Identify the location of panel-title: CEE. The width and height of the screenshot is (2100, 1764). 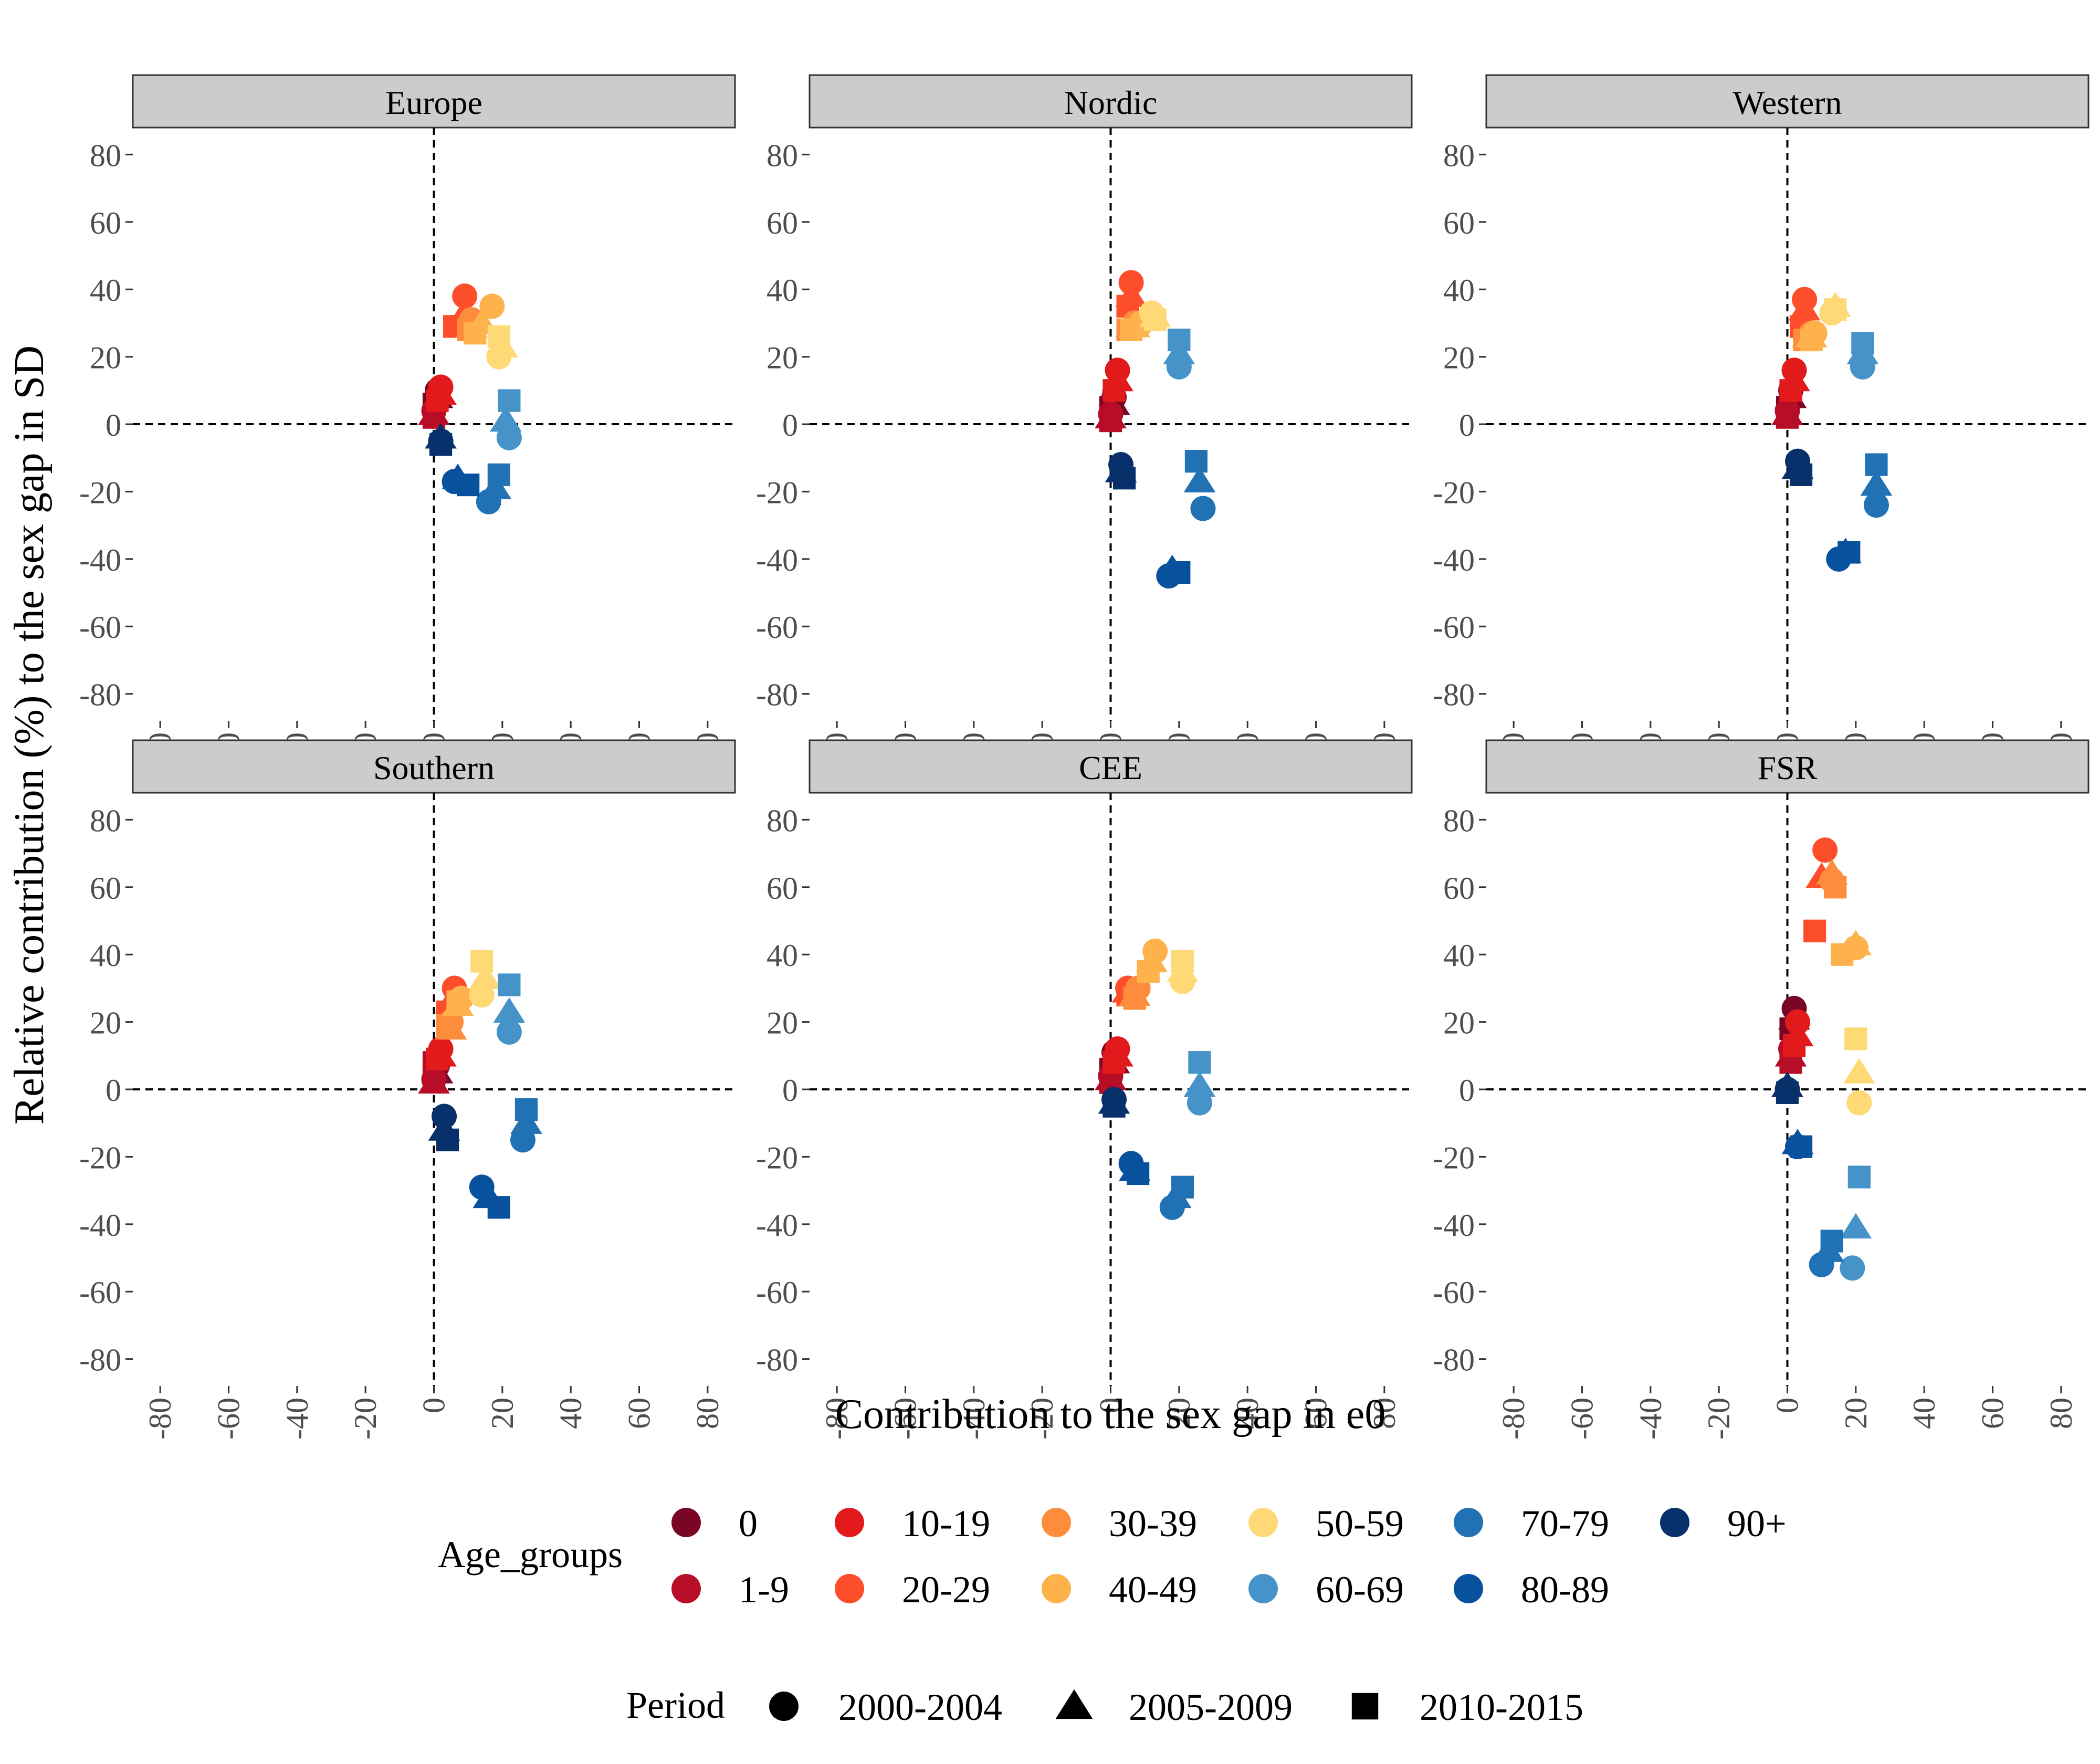
(1110, 767).